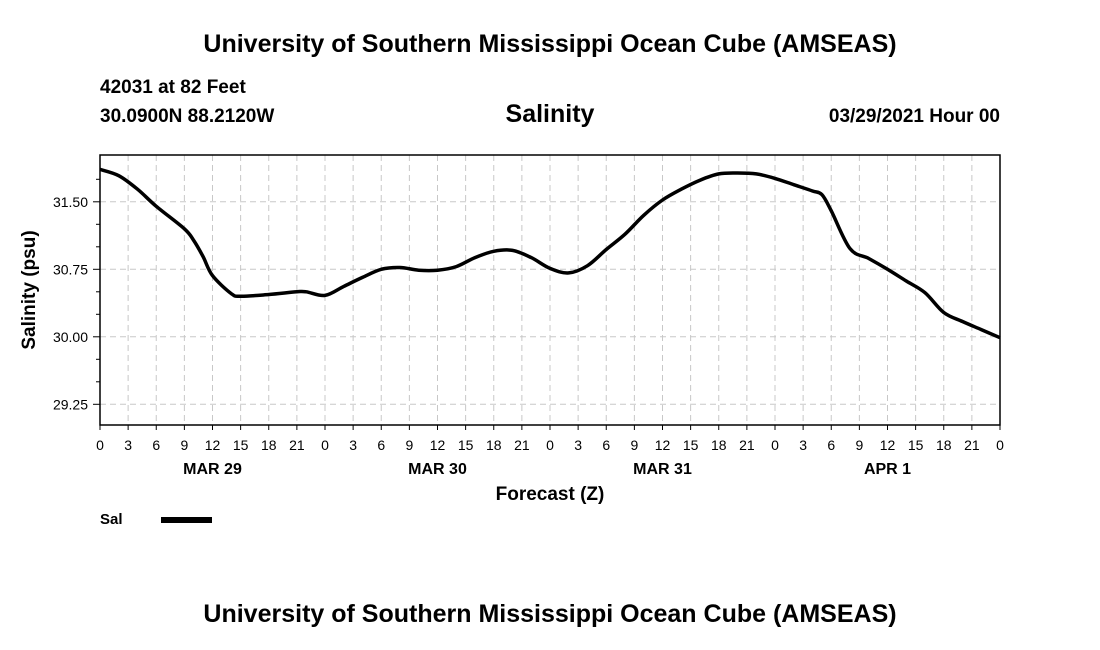  Describe the element at coordinates (887, 469) in the screenshot. I see `date-label: APR 1` at that location.